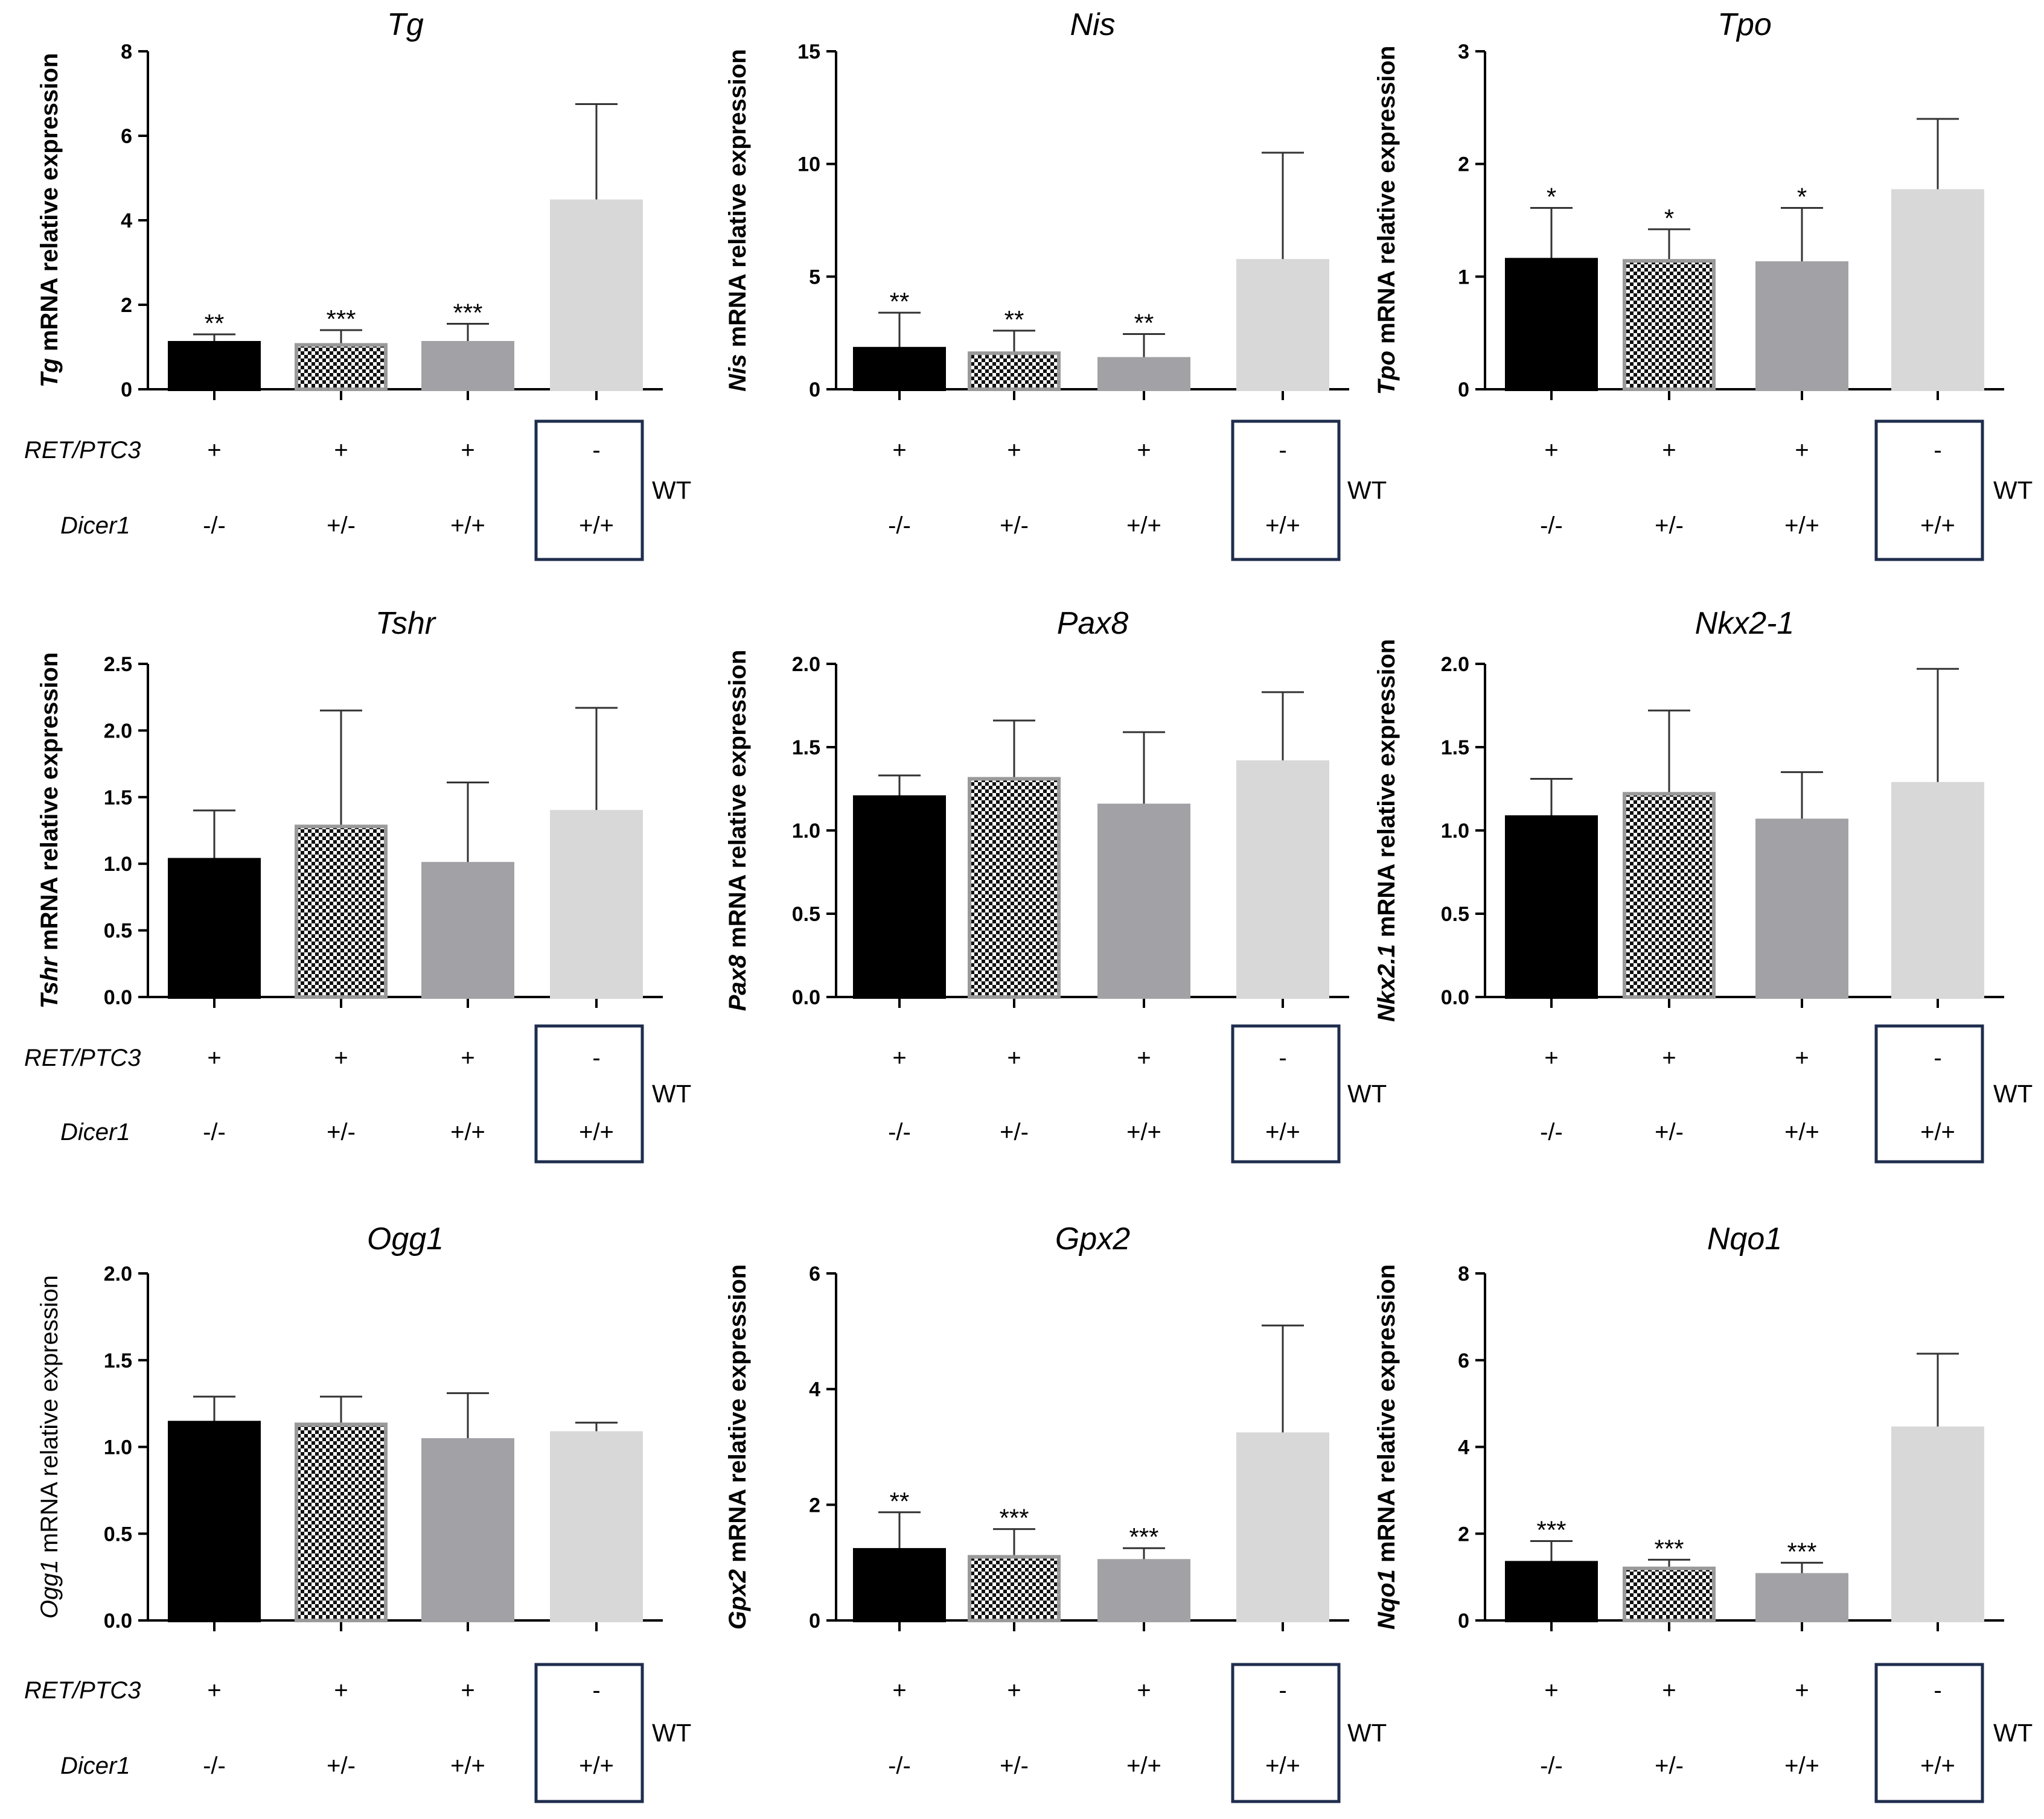 The height and width of the screenshot is (1819, 2044). What do you see at coordinates (1092, 1239) in the screenshot?
I see `chart-title: Gpx2` at bounding box center [1092, 1239].